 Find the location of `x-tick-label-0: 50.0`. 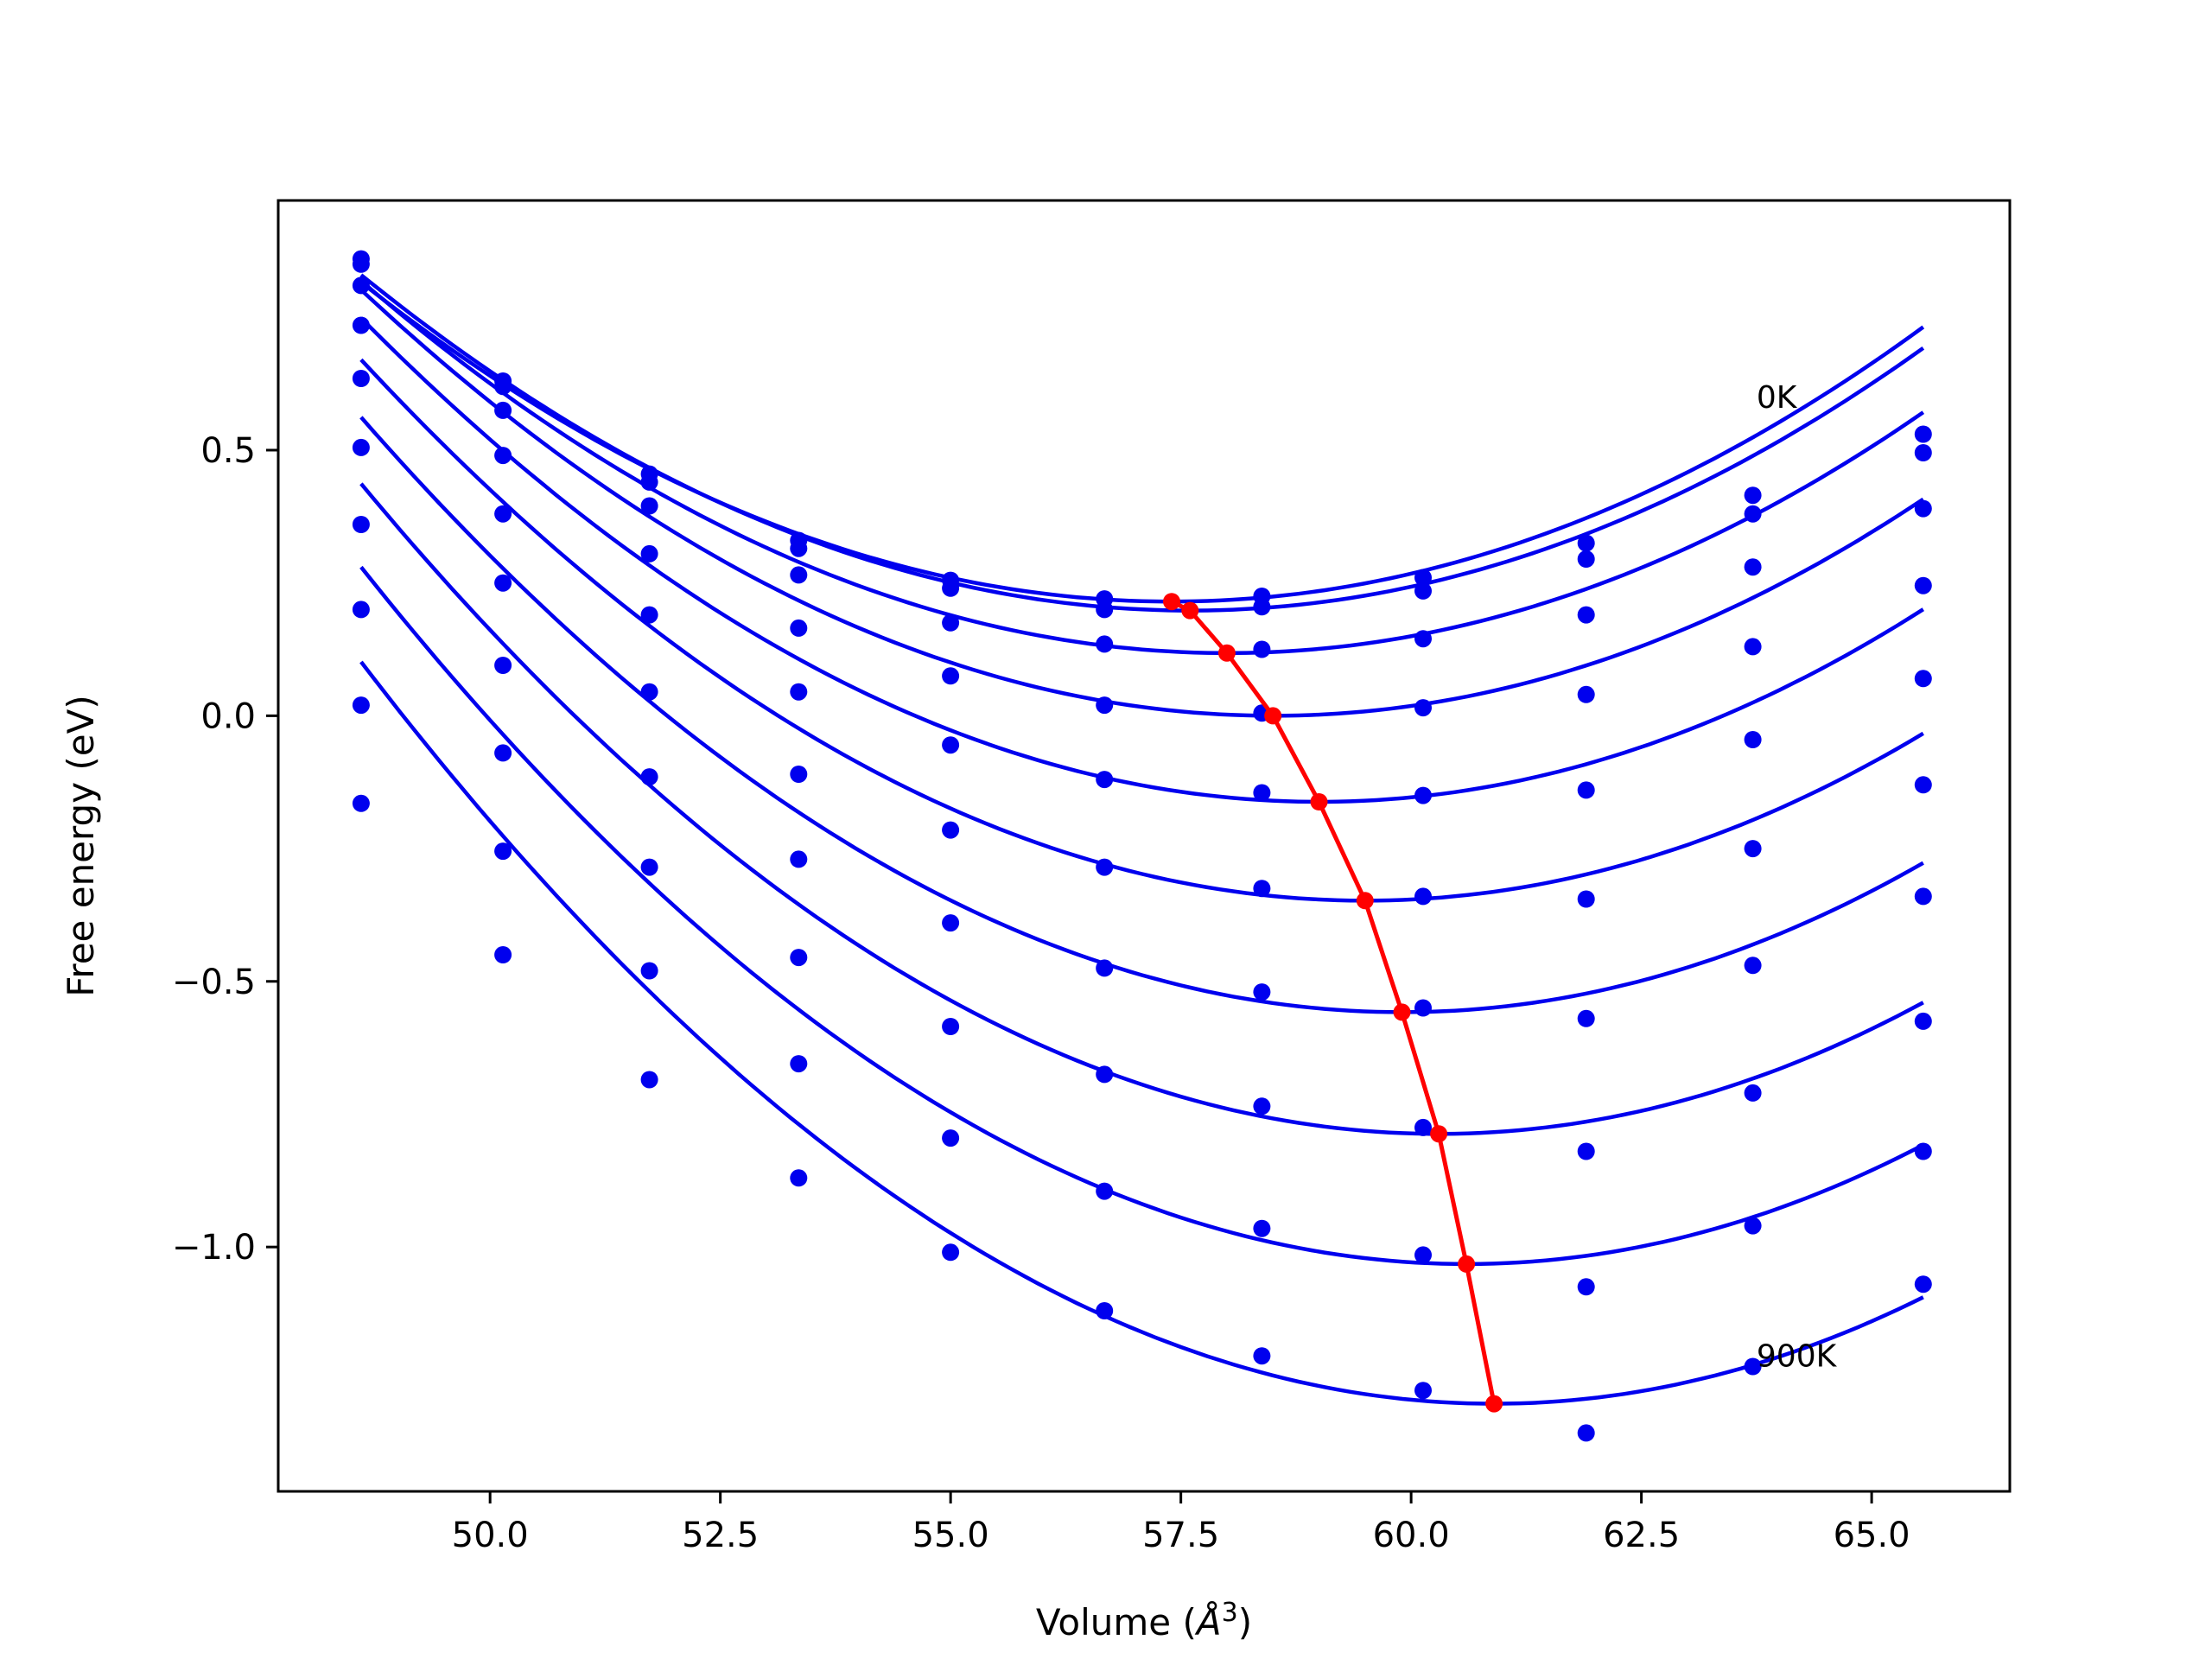

x-tick-label-0: 50.0 is located at coordinates (490, 1535).